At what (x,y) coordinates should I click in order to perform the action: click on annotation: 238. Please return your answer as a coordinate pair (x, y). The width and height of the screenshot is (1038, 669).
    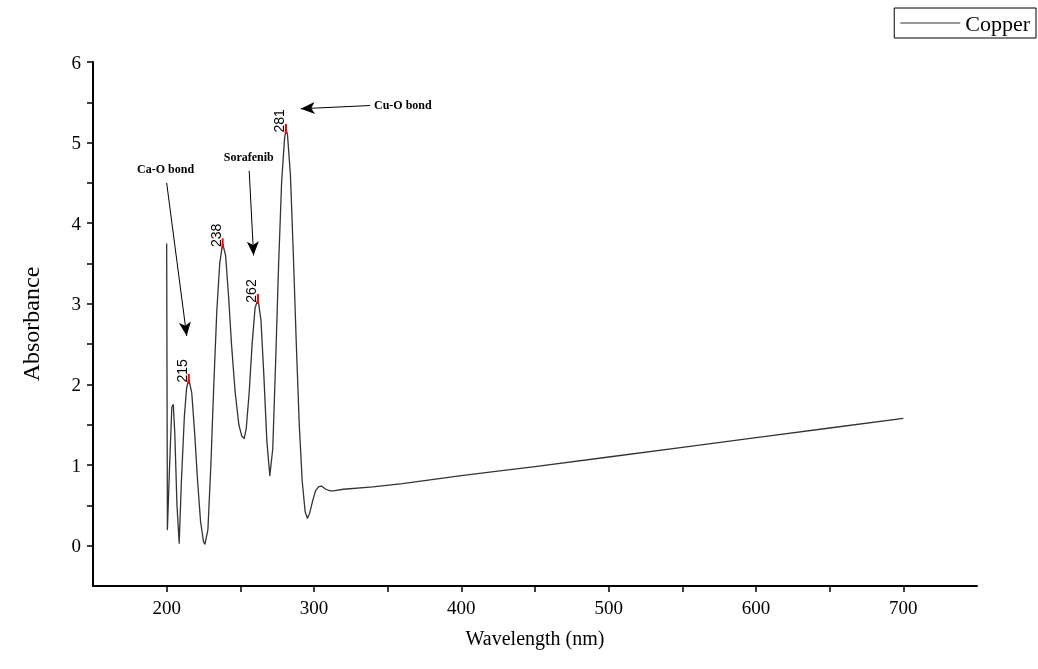
    Looking at the image, I should click on (215, 235).